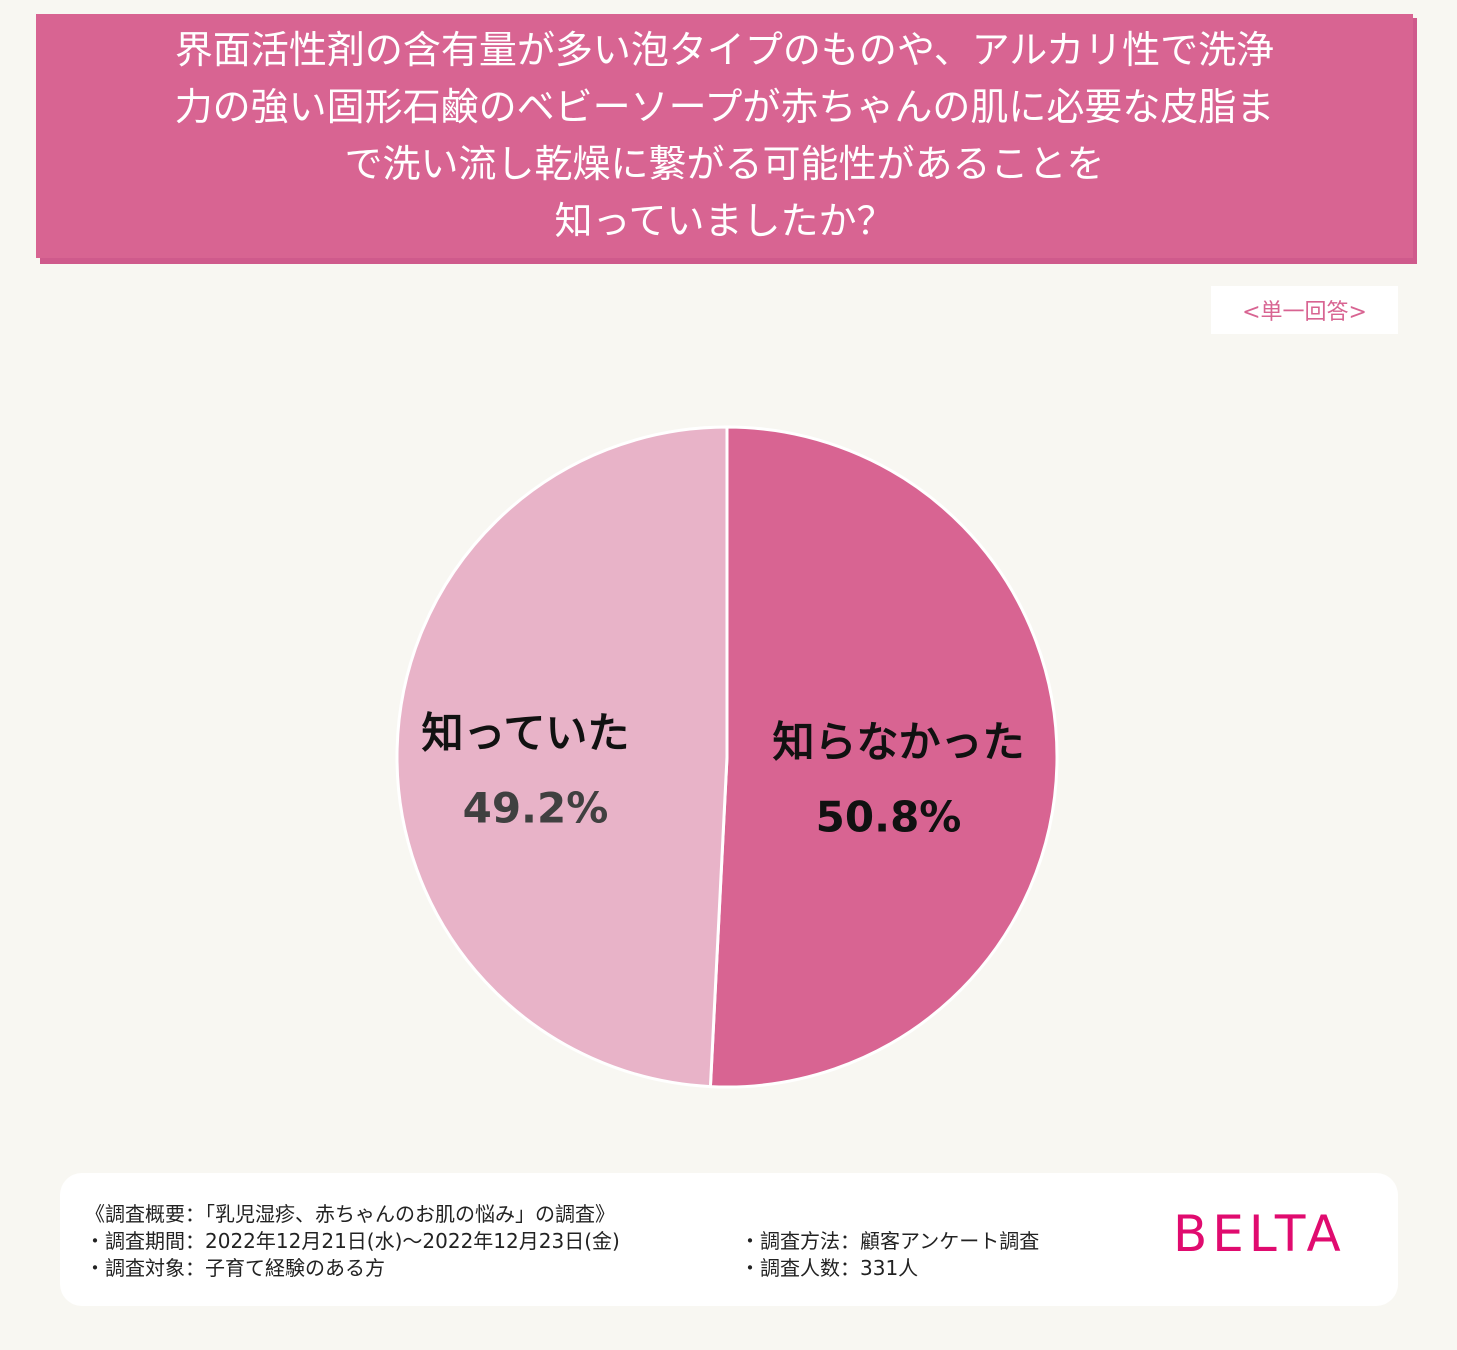  I want to click on slice-label: 知らなかった, so click(899, 741).